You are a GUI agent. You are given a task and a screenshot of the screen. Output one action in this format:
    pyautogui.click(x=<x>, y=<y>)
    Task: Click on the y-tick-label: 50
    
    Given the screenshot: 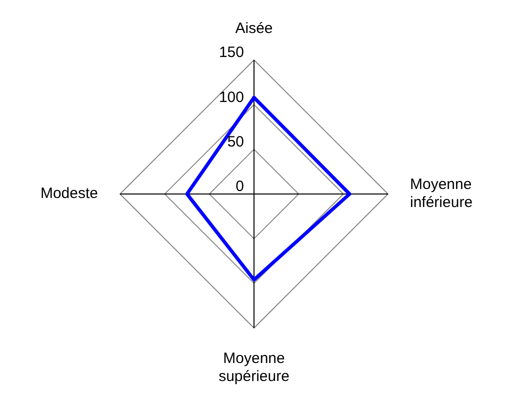 What is the action you would take?
    pyautogui.click(x=235, y=141)
    